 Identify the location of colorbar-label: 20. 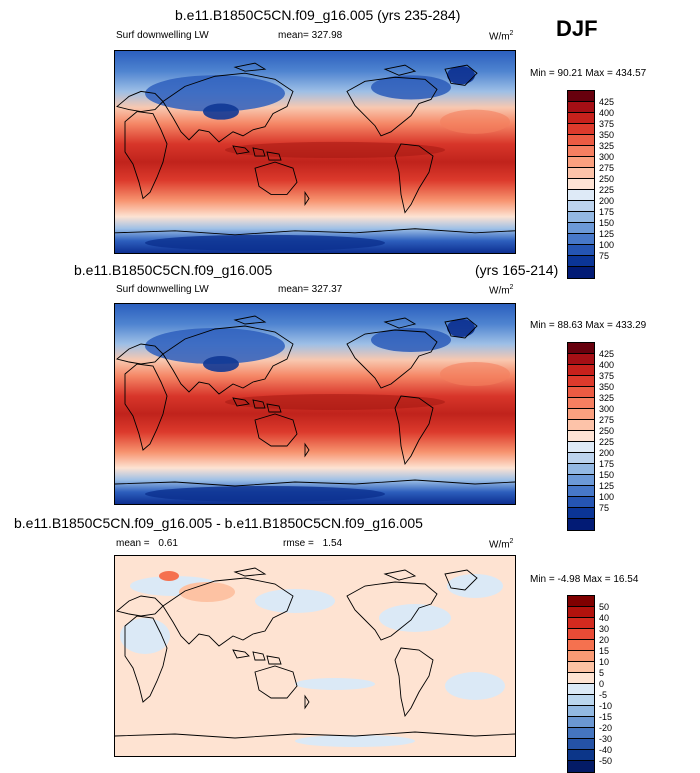
(604, 640).